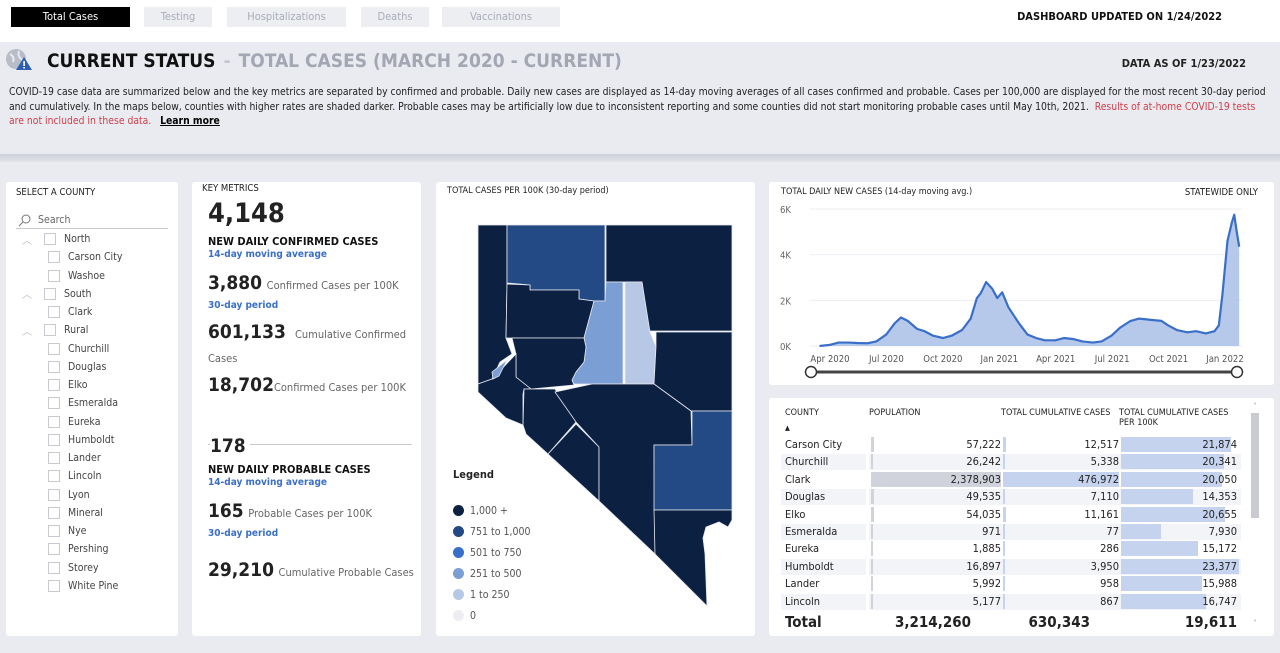 The image size is (1280, 653). Describe the element at coordinates (96, 403) in the screenshot. I see `county-item-esmeralda: Esmeralda` at that location.